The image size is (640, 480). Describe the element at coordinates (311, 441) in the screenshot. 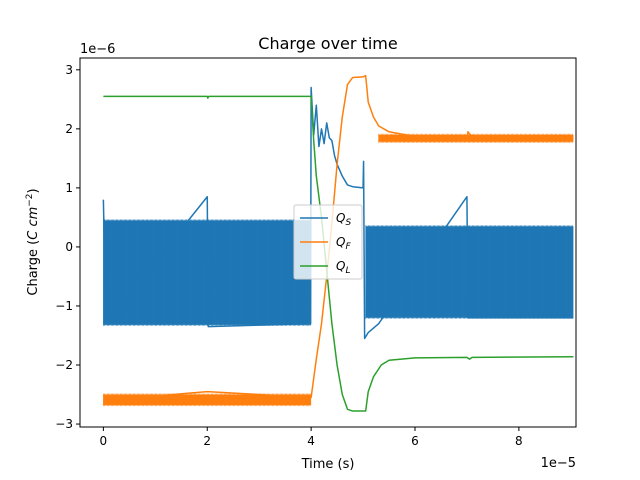

I see `x-tick-label: 4` at that location.